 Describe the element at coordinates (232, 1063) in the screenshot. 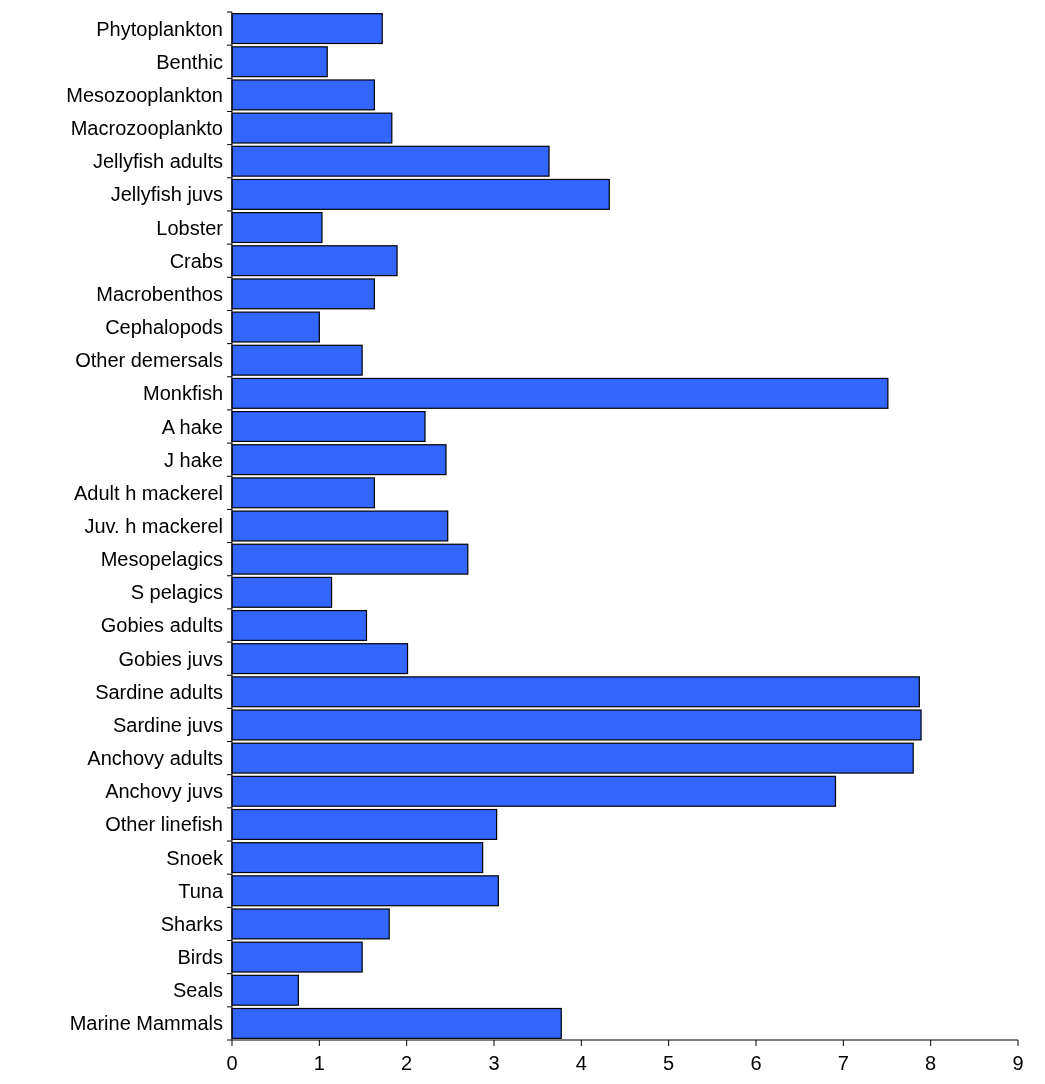

I see `x-tick-label: 0` at that location.